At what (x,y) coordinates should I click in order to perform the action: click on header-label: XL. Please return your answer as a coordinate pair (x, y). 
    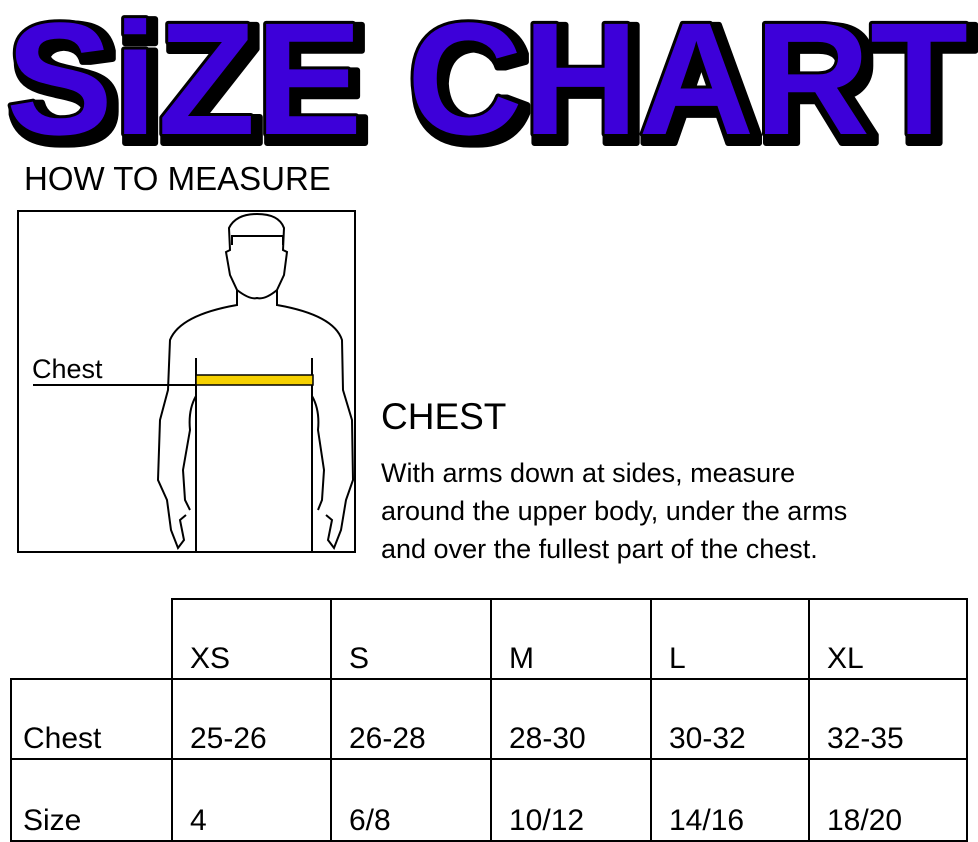
    Looking at the image, I should click on (845, 658).